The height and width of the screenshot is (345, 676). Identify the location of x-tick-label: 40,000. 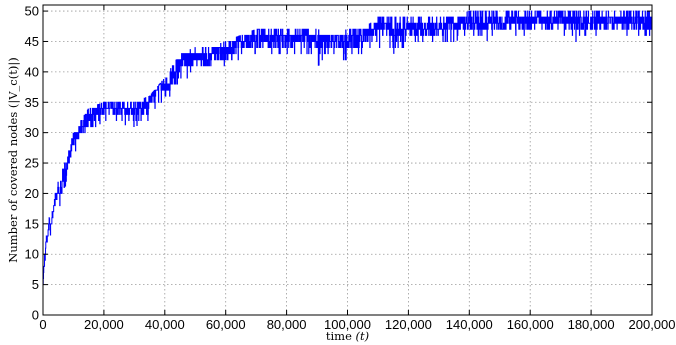
(165, 324).